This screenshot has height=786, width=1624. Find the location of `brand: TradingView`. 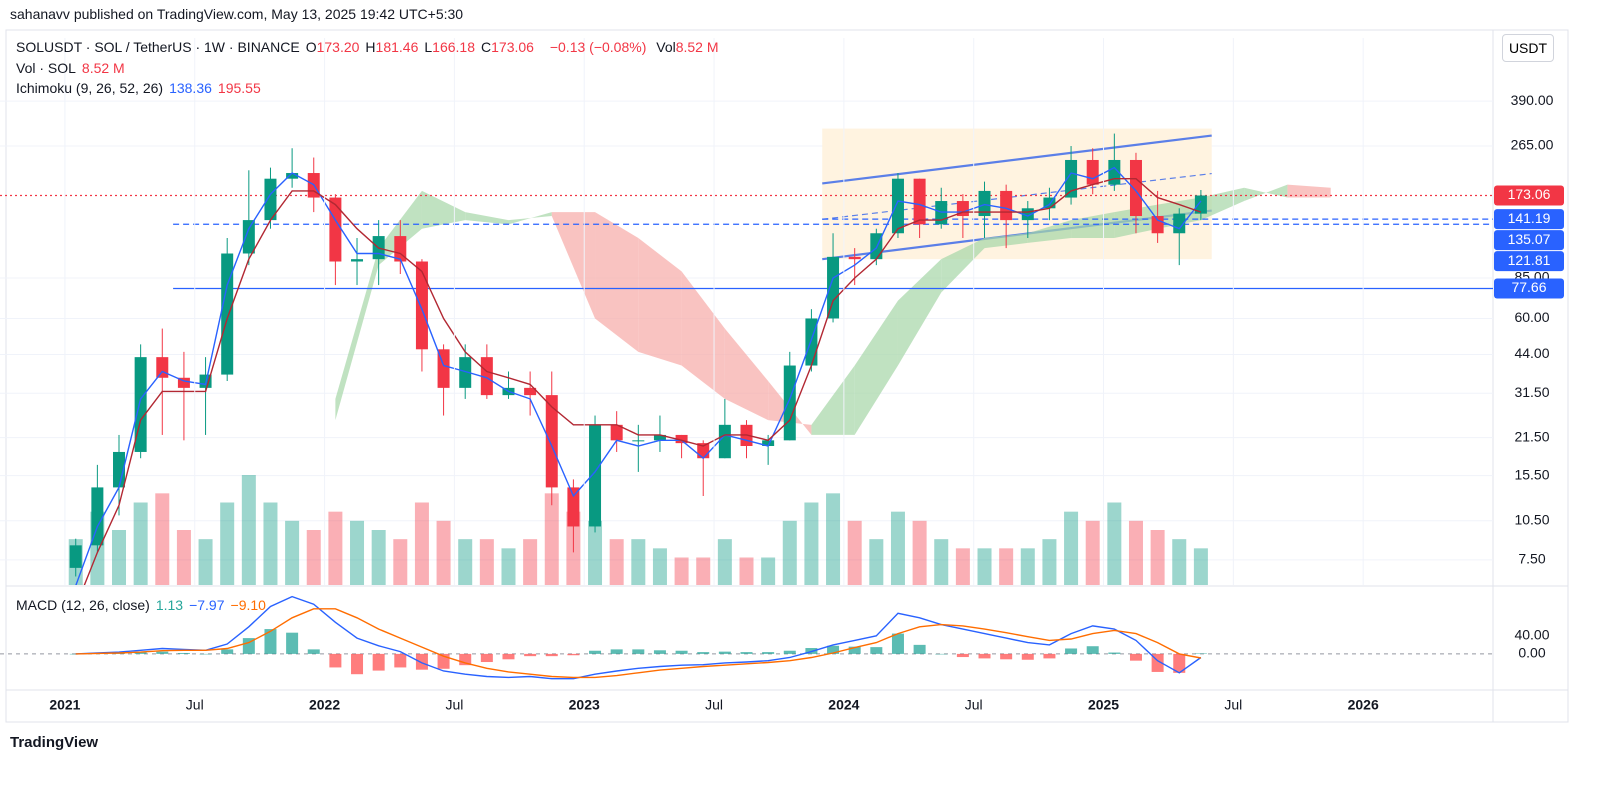

brand: TradingView is located at coordinates (54, 742).